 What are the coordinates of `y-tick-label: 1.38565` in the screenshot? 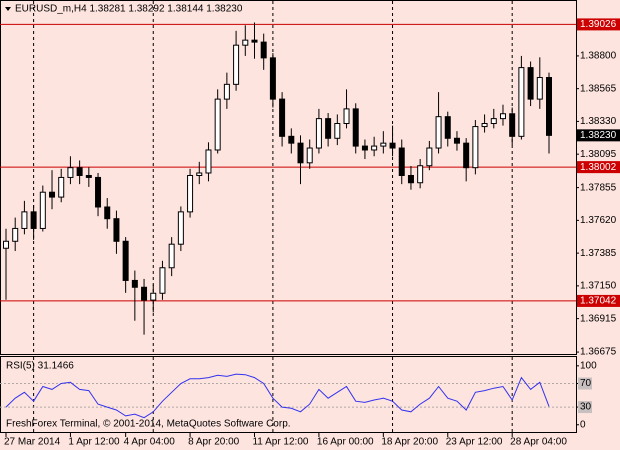 It's located at (598, 88).